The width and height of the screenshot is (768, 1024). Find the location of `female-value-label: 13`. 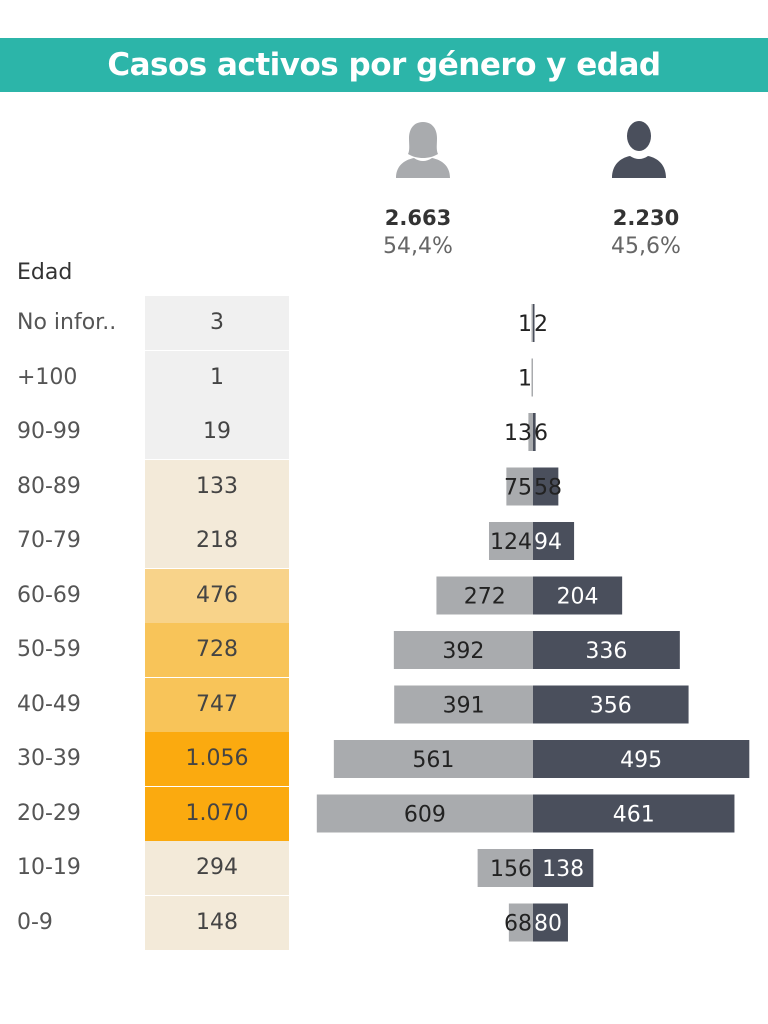

female-value-label: 13 is located at coordinates (518, 433).